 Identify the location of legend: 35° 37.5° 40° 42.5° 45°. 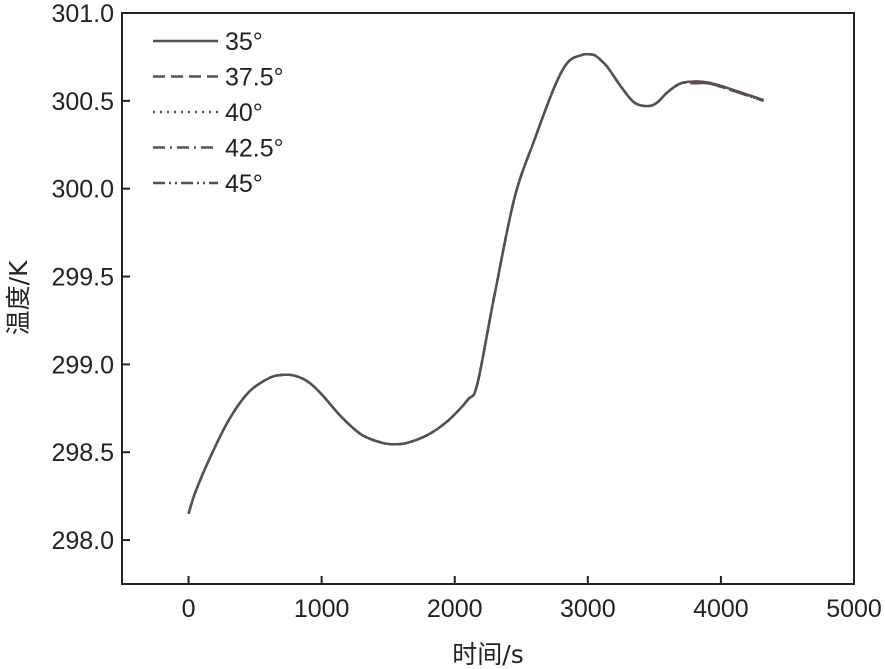
(218, 113).